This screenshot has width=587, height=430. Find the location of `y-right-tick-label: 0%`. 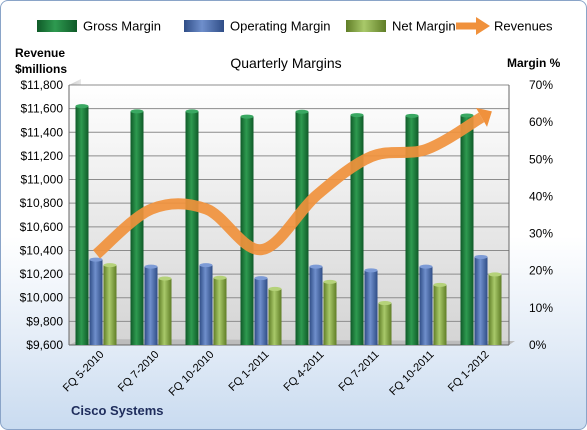

y-right-tick-label: 0% is located at coordinates (538, 345).